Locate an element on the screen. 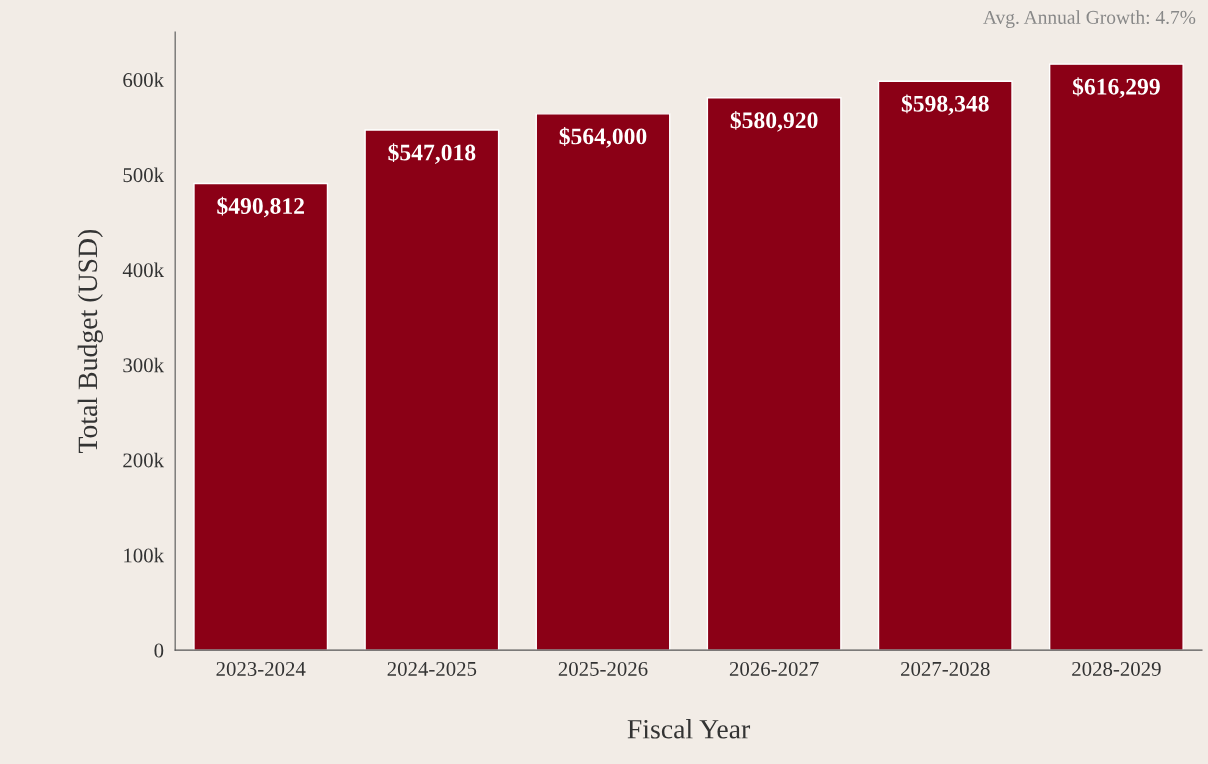 The image size is (1208, 764). y-axis-title: Total Budget (USD) is located at coordinates (90, 341).